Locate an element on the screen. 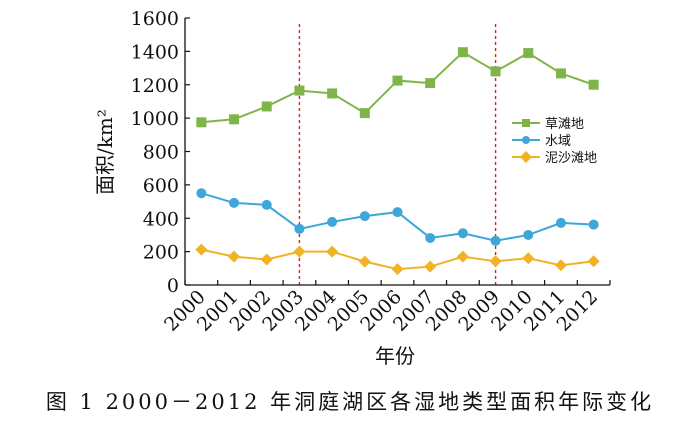 Image resolution: width=700 pixels, height=438 pixels. y-axis-title: 面积/km² is located at coordinates (105, 152).